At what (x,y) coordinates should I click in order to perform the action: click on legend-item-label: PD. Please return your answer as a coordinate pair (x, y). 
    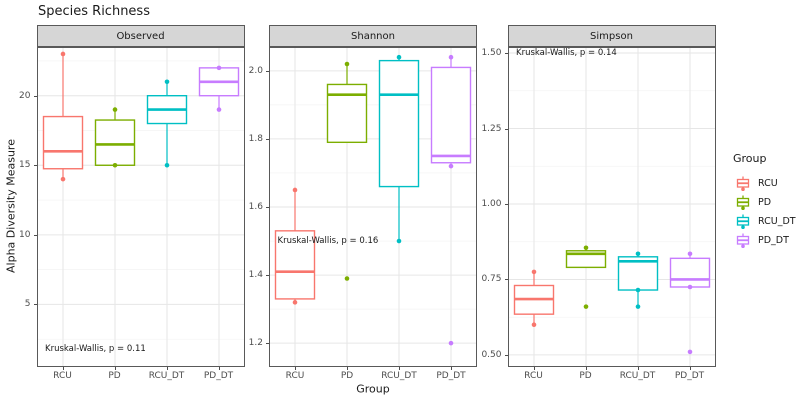
    Looking at the image, I should click on (765, 202).